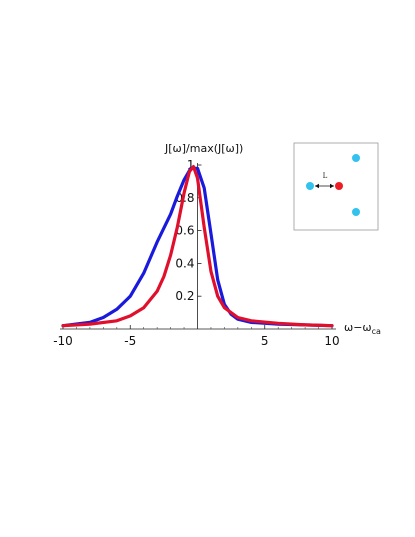 This screenshot has height=537, width=415. What do you see at coordinates (203, 148) in the screenshot?
I see `y-axis-label: J[ω]/max(J[ω])` at bounding box center [203, 148].